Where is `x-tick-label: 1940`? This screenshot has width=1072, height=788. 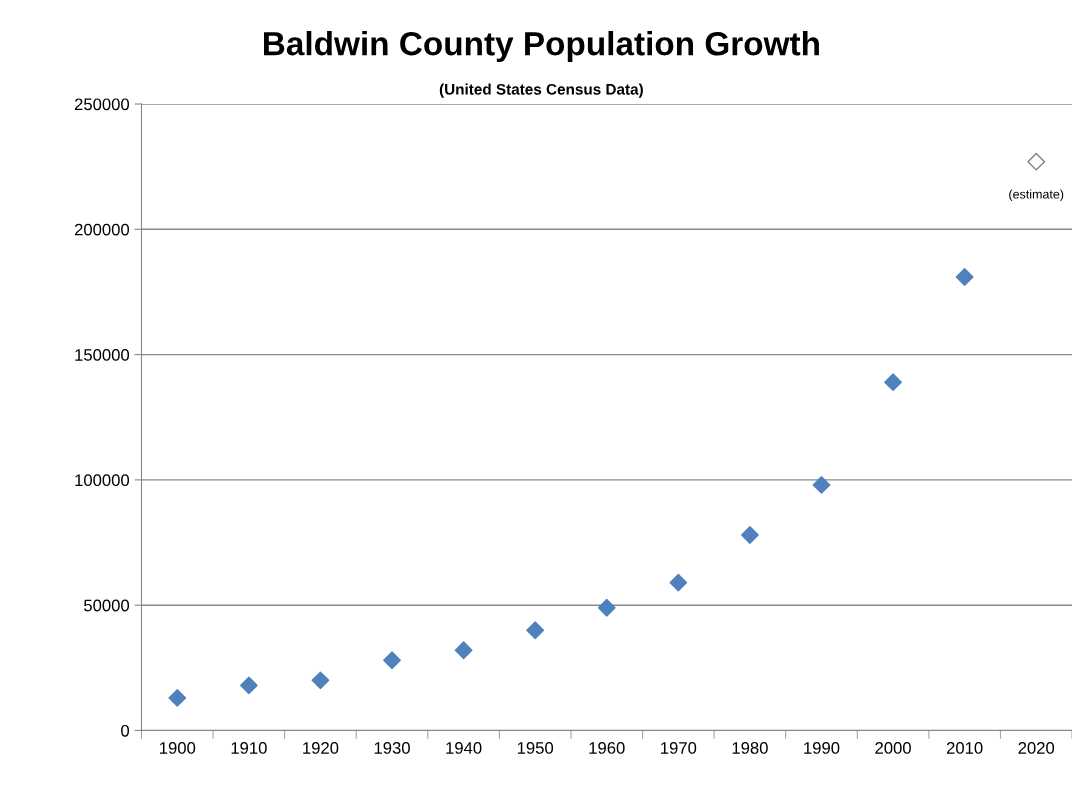
x-tick-label: 1940 is located at coordinates (464, 748).